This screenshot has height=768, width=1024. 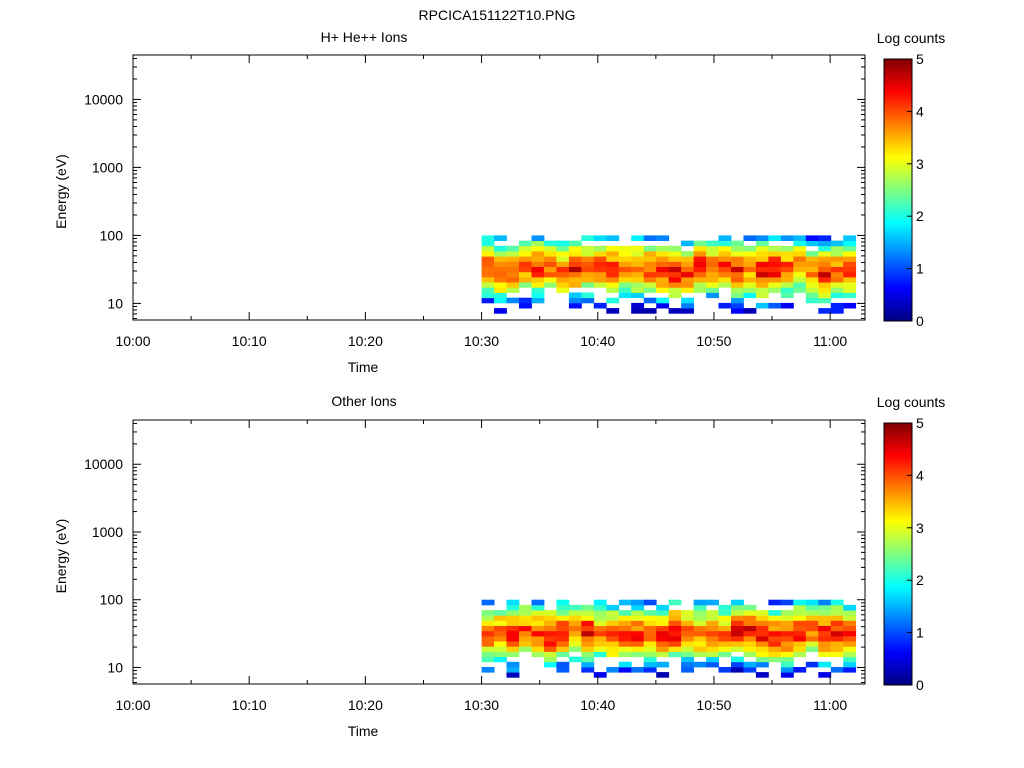 What do you see at coordinates (669, 274) in the screenshot?
I see `heatmap-cells` at bounding box center [669, 274].